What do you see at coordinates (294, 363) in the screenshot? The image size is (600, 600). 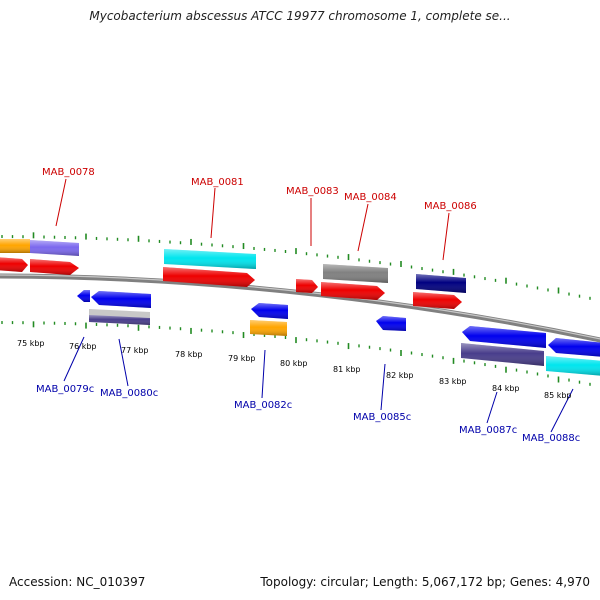 I see `scale-label: 80 kbp` at bounding box center [294, 363].